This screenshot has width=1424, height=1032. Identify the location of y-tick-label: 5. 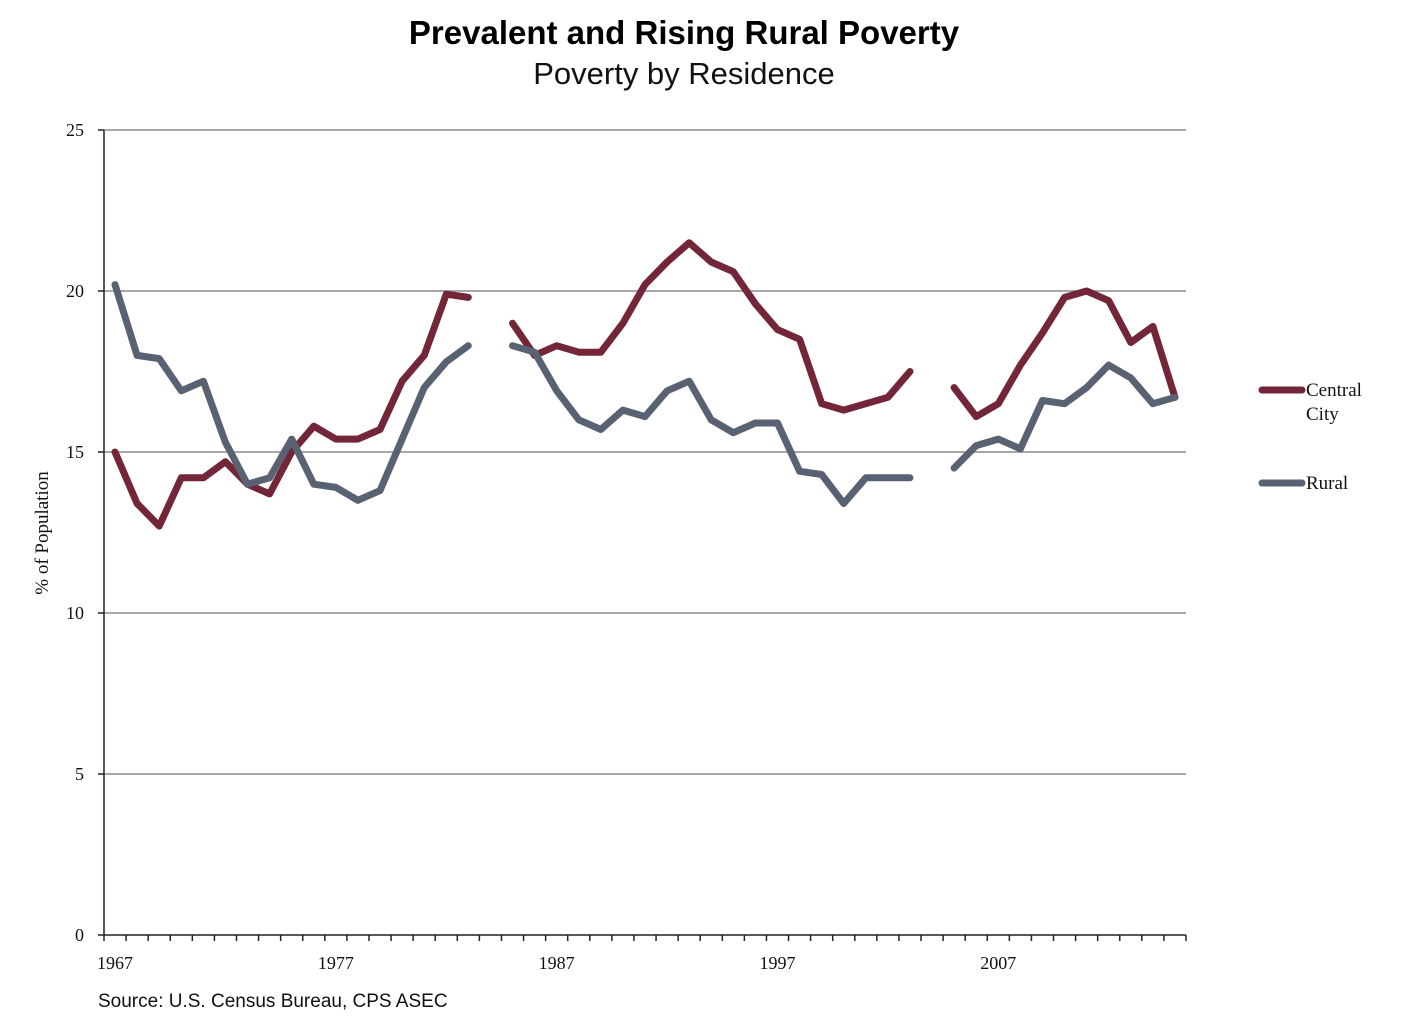
(79, 774).